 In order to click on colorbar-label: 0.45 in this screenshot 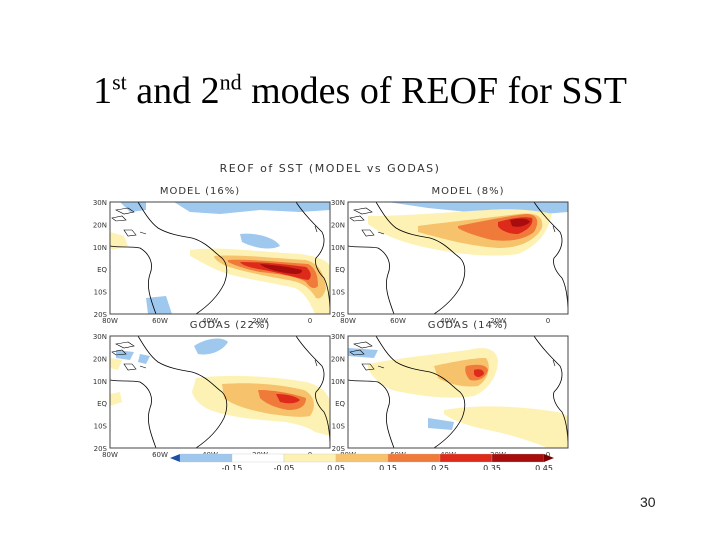, I will do `click(544, 467)`.